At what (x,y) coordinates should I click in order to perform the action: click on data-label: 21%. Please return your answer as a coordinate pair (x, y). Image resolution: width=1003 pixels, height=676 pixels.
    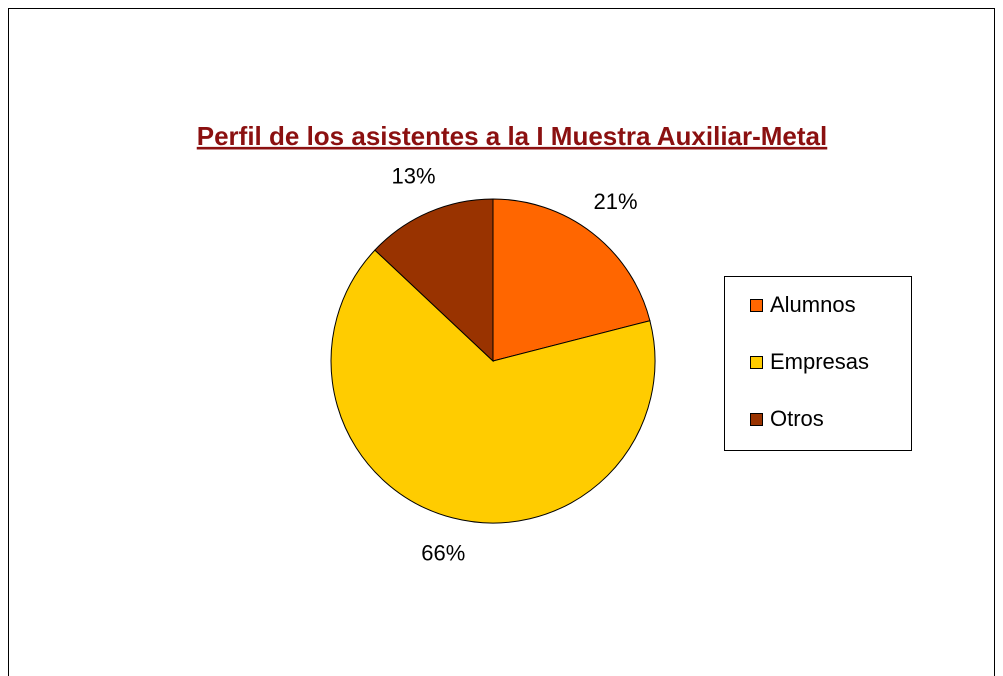
    Looking at the image, I should click on (616, 201).